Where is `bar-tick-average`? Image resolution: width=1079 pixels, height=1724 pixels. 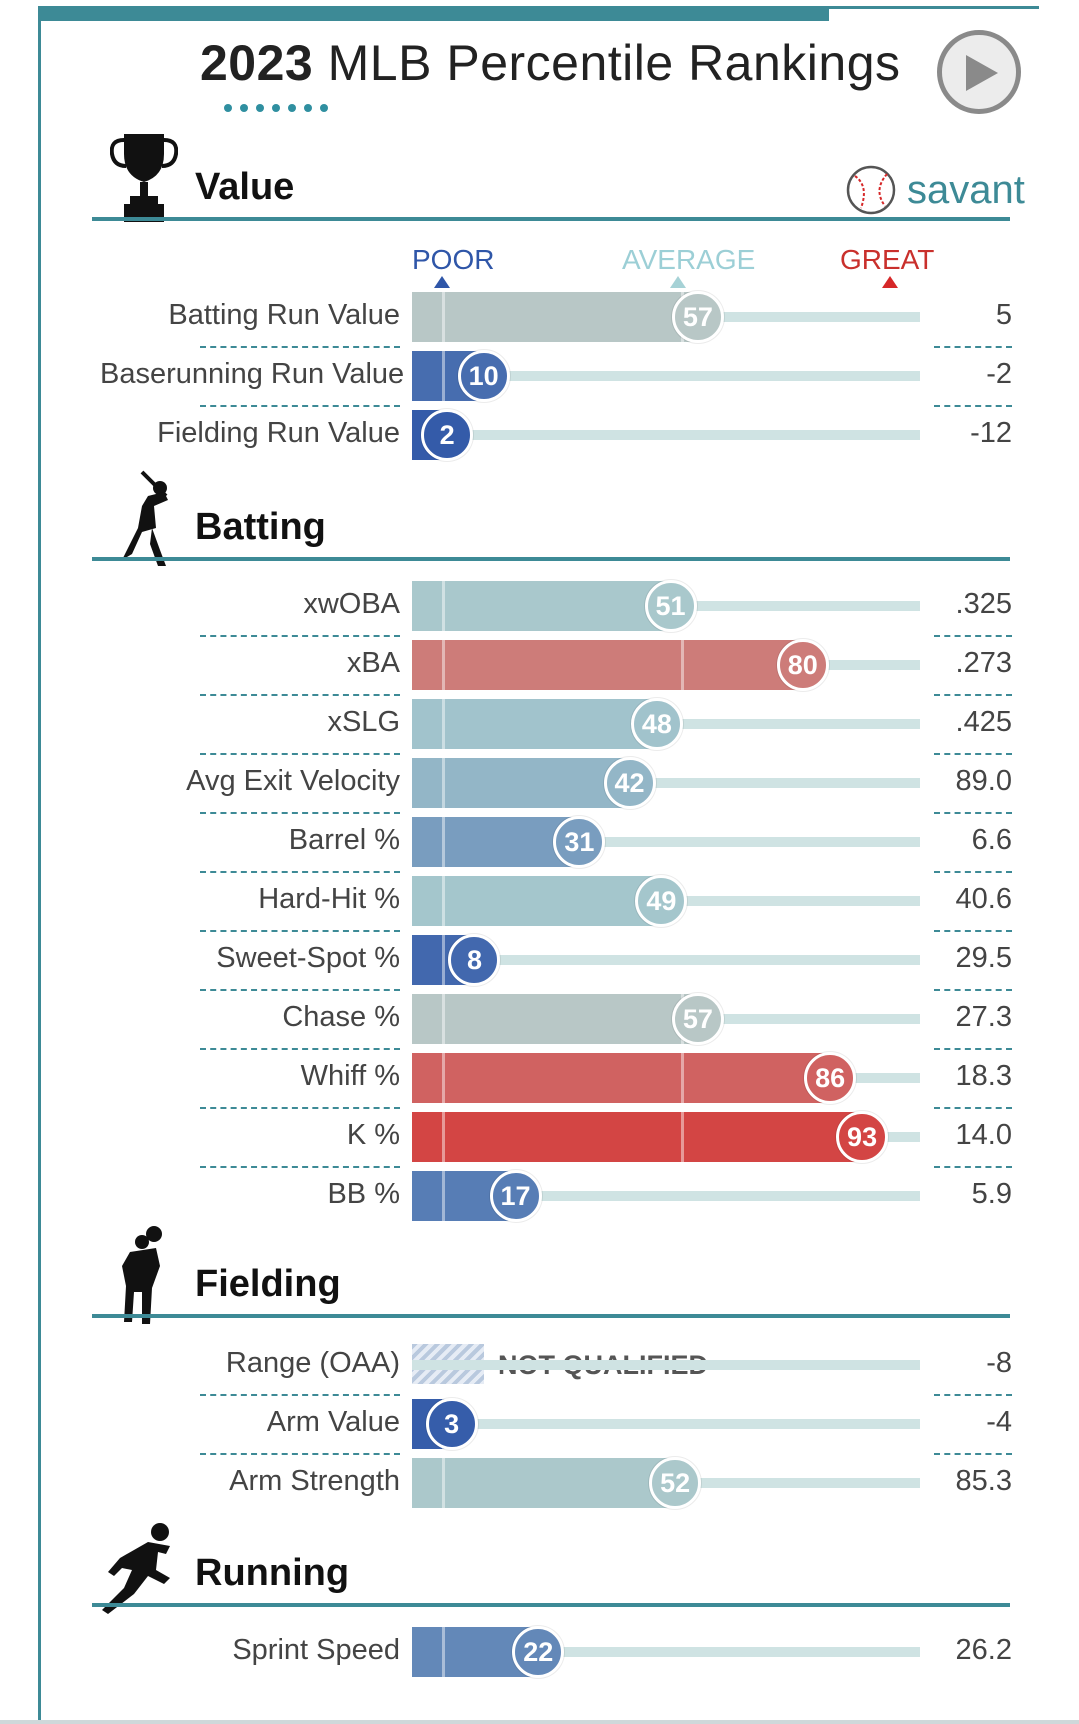
bar-tick-average is located at coordinates (683, 665).